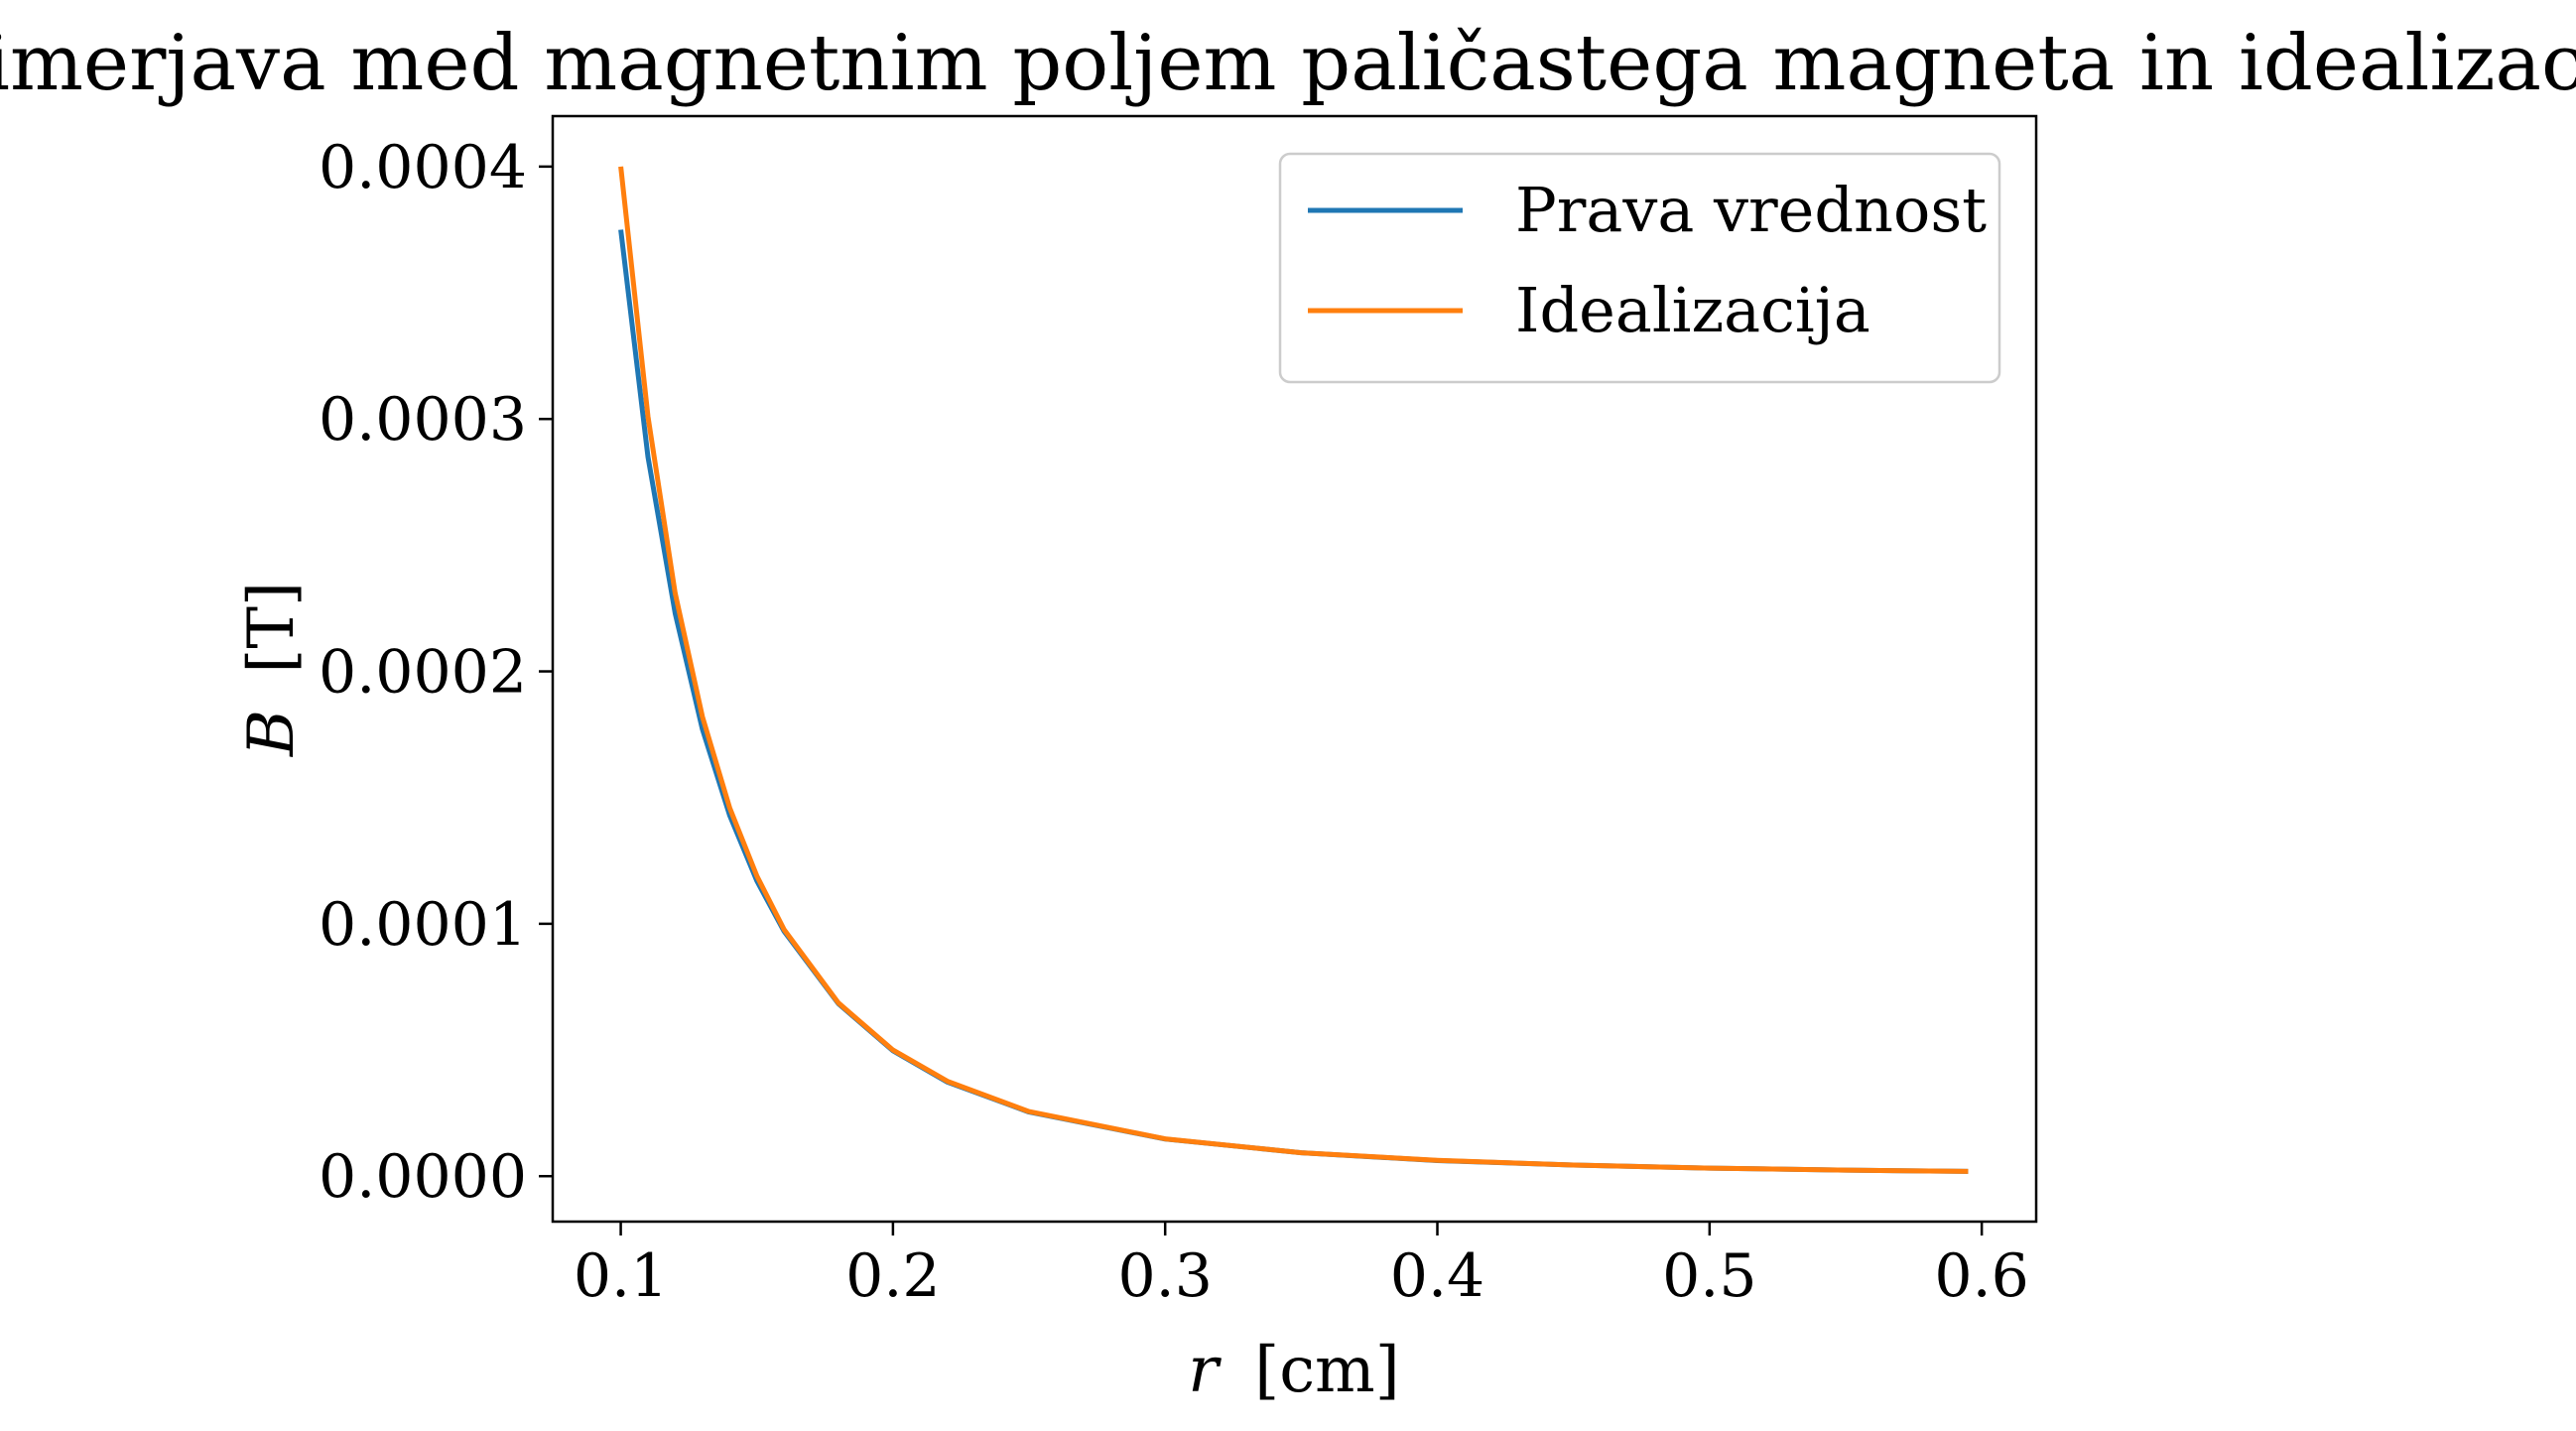 The width and height of the screenshot is (2576, 1431). Describe the element at coordinates (893, 1276) in the screenshot. I see `x-tick-label: 0.2` at that location.